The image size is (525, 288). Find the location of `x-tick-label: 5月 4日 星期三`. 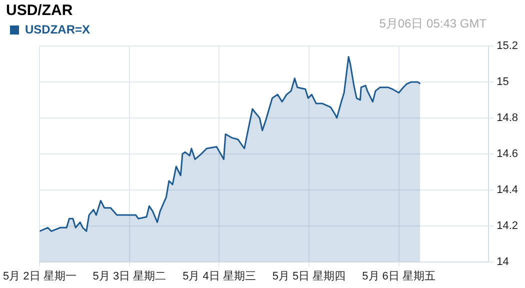

x-tick-label: 5月 4日 星期三 is located at coordinates (219, 276).